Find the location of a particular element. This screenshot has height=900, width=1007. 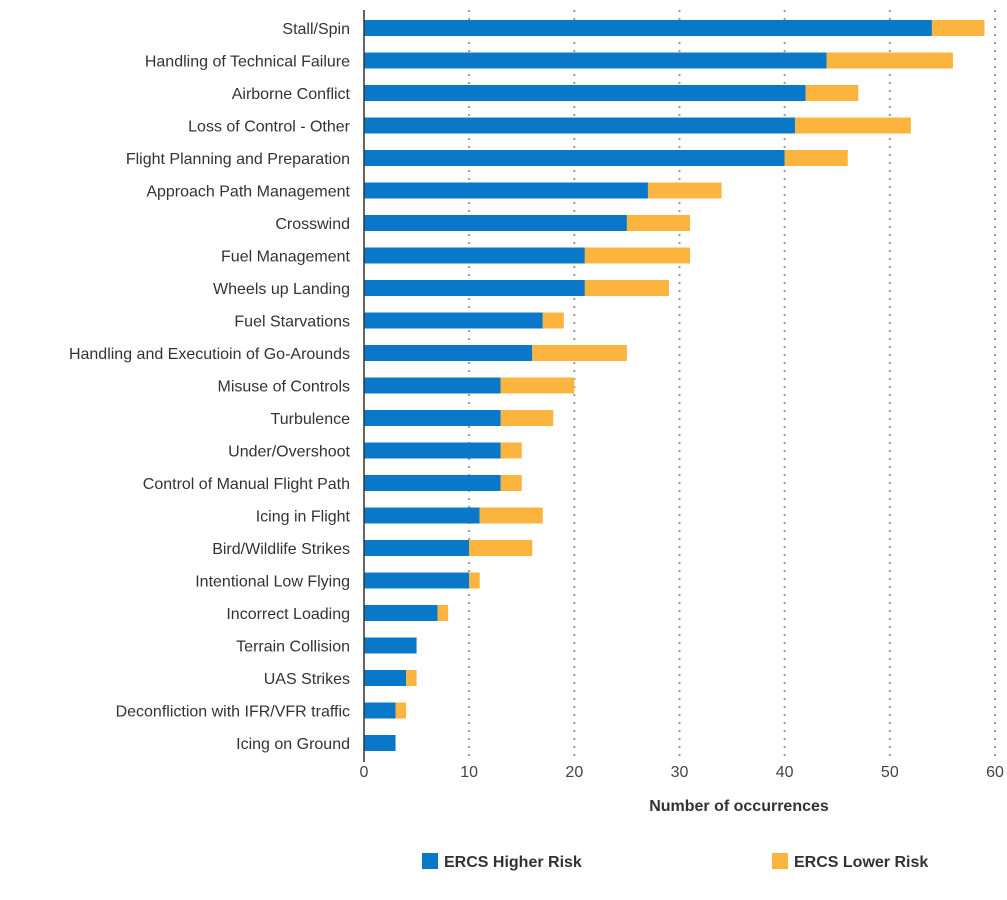

legend-swatch-lower-risk is located at coordinates (780, 861).